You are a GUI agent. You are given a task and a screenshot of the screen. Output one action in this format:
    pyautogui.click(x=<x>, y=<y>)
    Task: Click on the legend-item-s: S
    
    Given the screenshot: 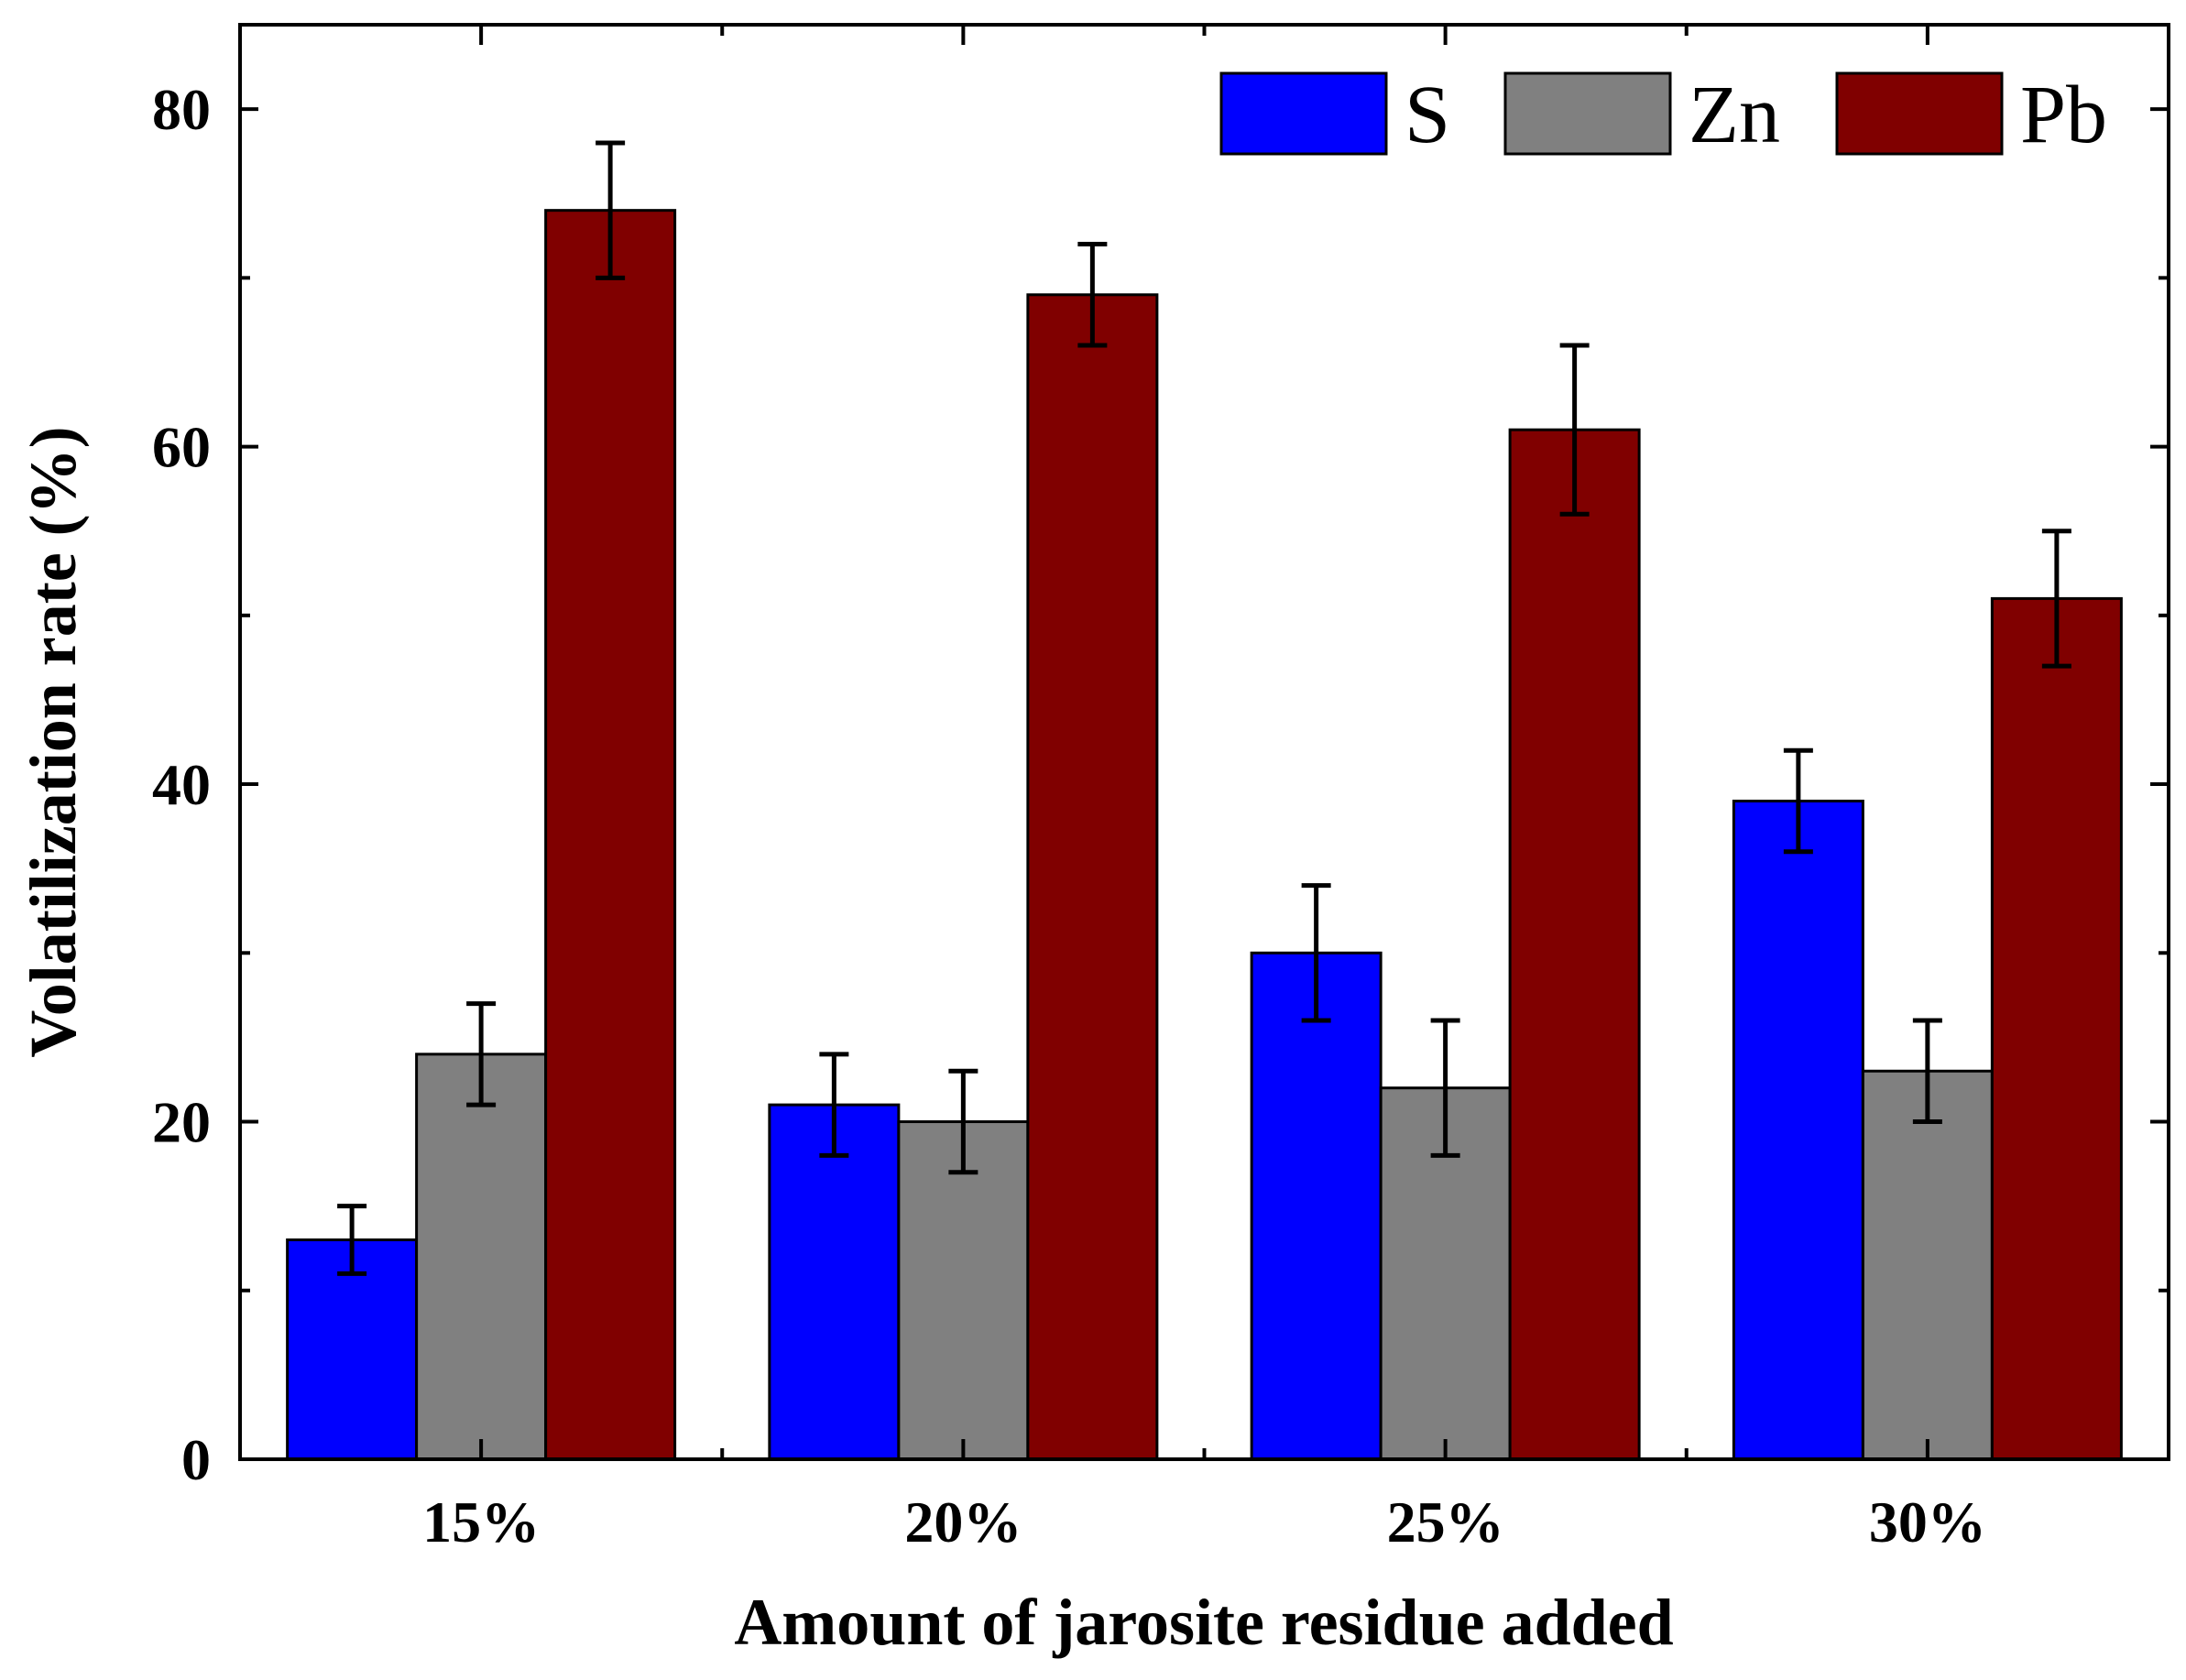 What is the action you would take?
    pyautogui.click(x=1334, y=115)
    